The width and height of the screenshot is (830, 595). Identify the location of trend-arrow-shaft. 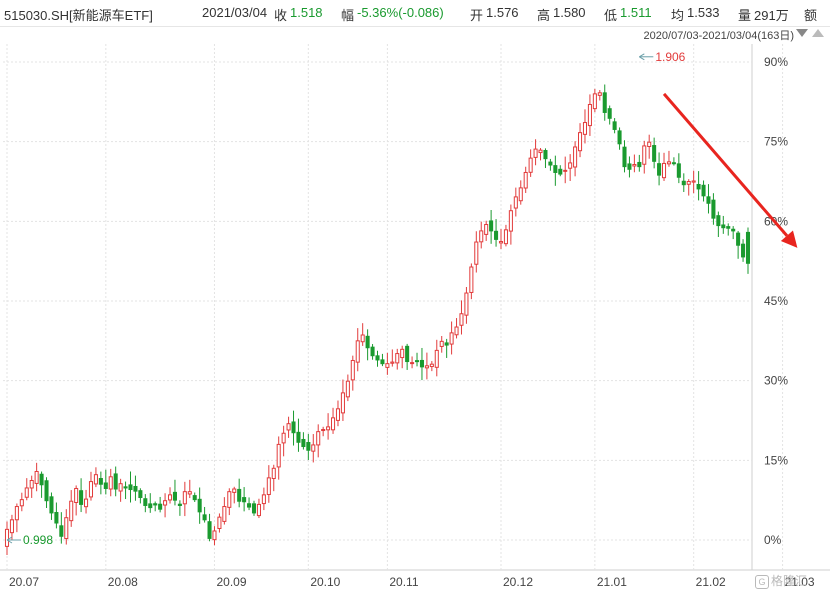
(725, 164).